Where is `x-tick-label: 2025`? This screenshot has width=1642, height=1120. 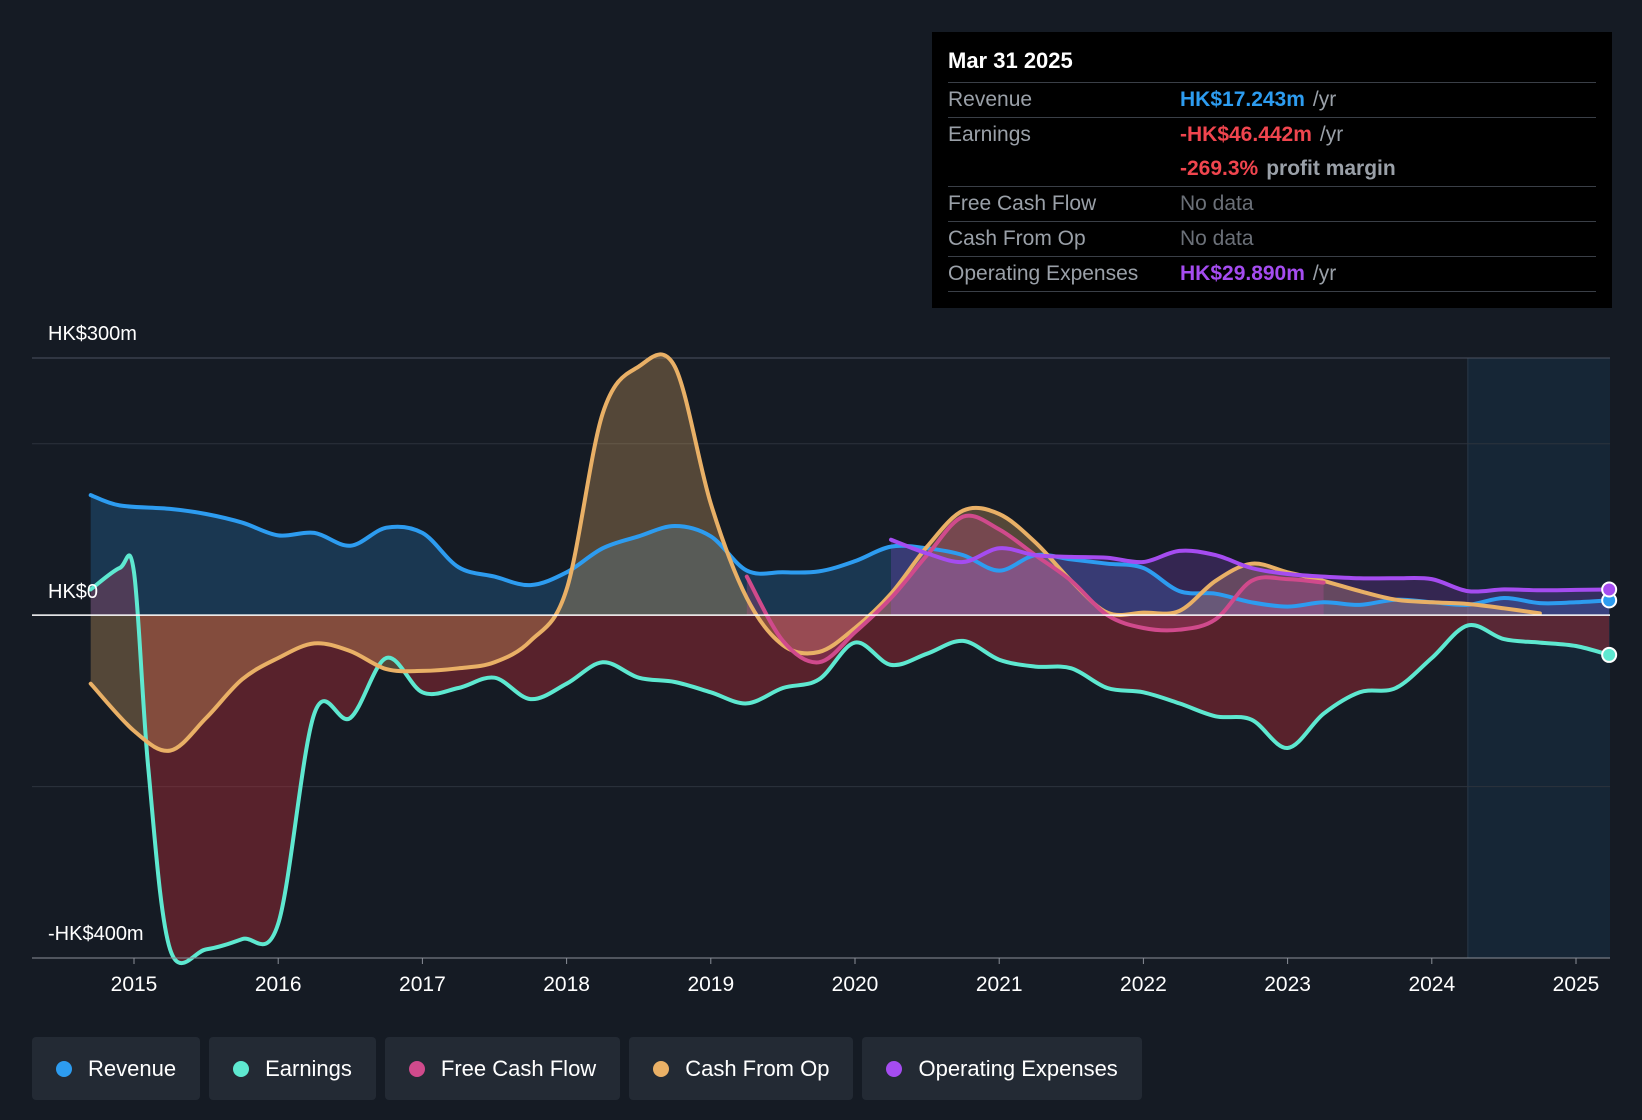 x-tick-label: 2025 is located at coordinates (1576, 984).